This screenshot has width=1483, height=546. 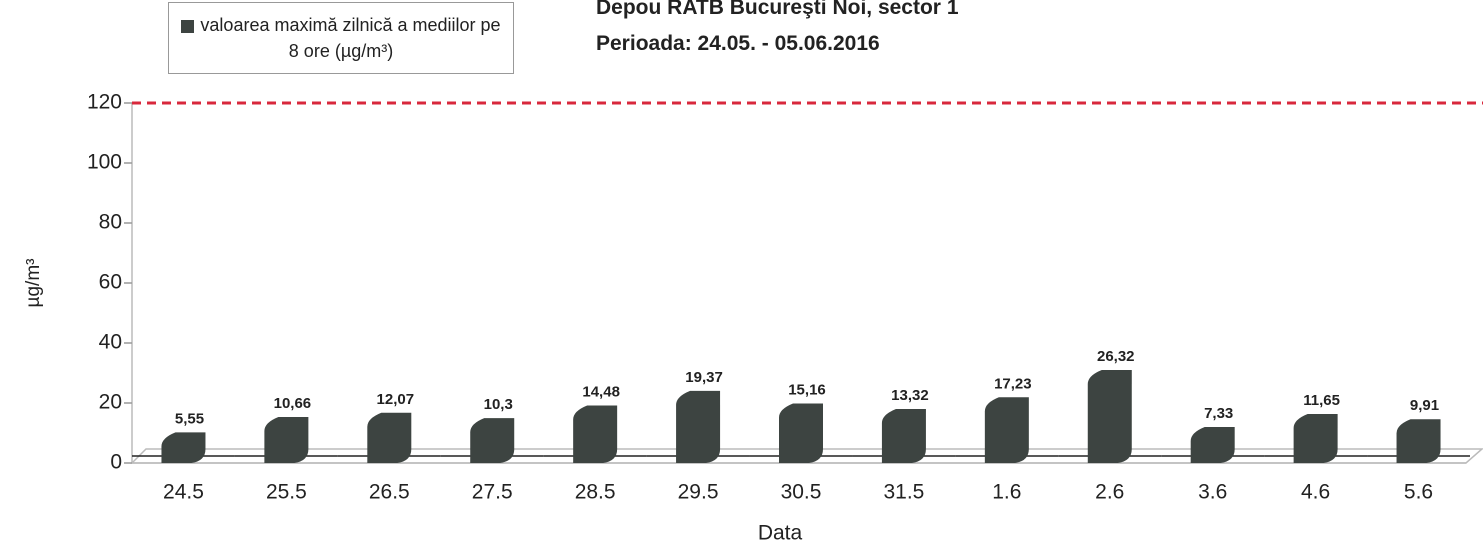 What do you see at coordinates (33, 283) in the screenshot?
I see `y-axis-label: µg/m³` at bounding box center [33, 283].